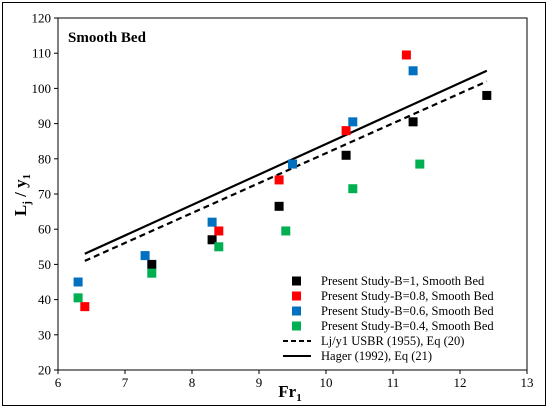 This screenshot has width=550, height=410. What do you see at coordinates (326, 382) in the screenshot?
I see `x-tick-label: 10` at bounding box center [326, 382].